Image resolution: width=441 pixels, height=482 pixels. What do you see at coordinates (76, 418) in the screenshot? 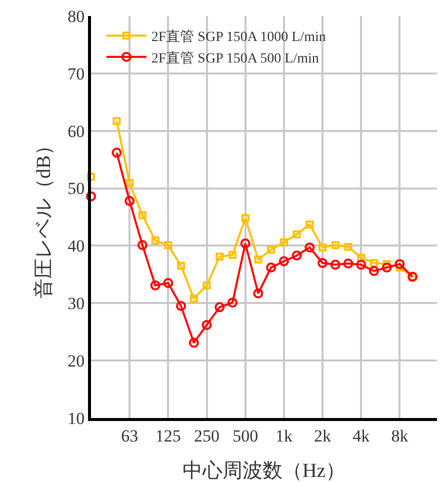
I see `y-tick-label: 10` at bounding box center [76, 418].